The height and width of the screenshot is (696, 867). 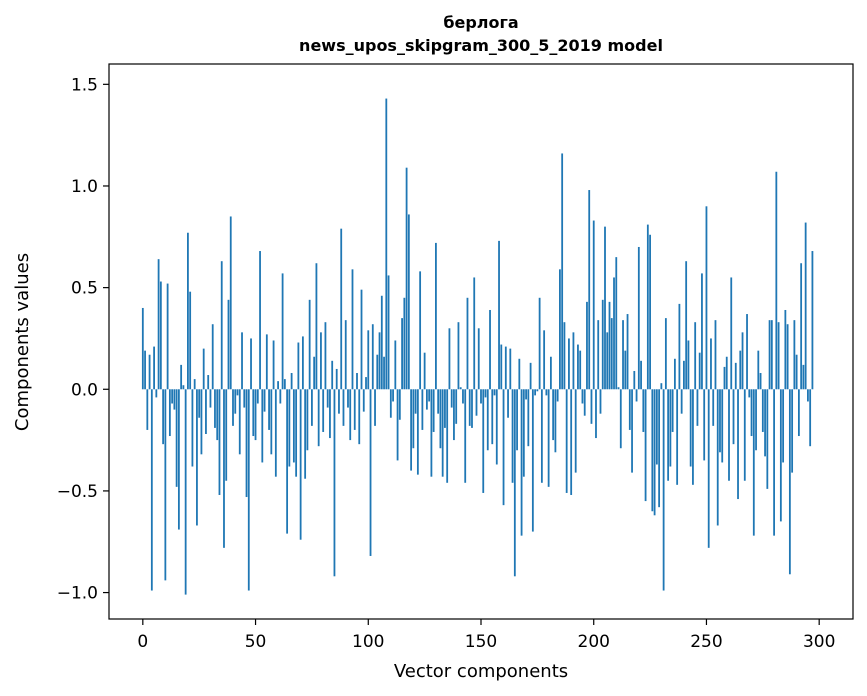 What do you see at coordinates (481, 671) in the screenshot?
I see `x-axis-label: Vector components` at bounding box center [481, 671].